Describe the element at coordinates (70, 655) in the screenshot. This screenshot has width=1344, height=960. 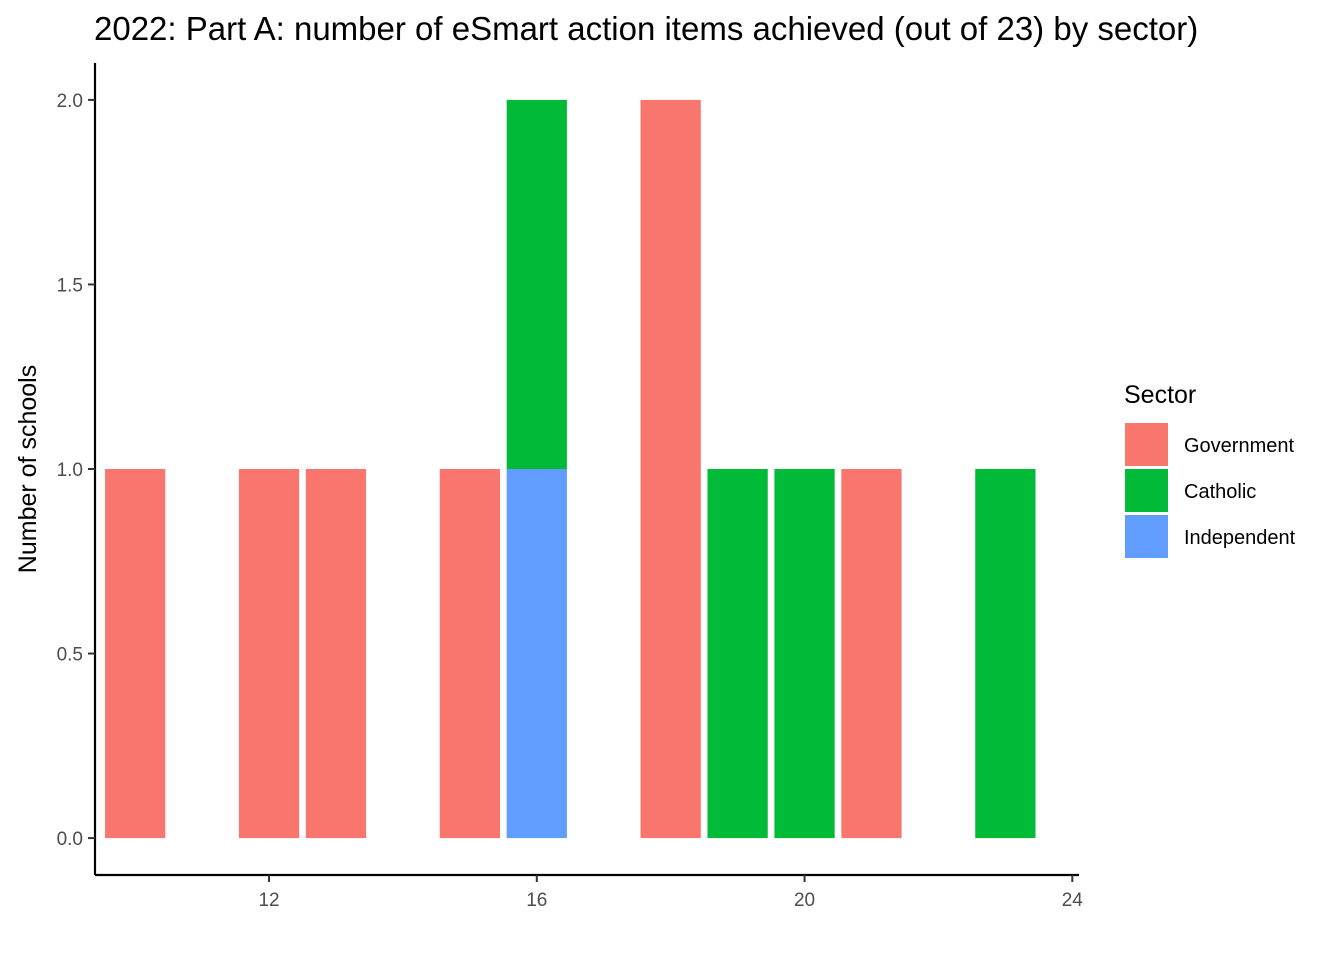
I see `y-tick-label: 0.5` at that location.